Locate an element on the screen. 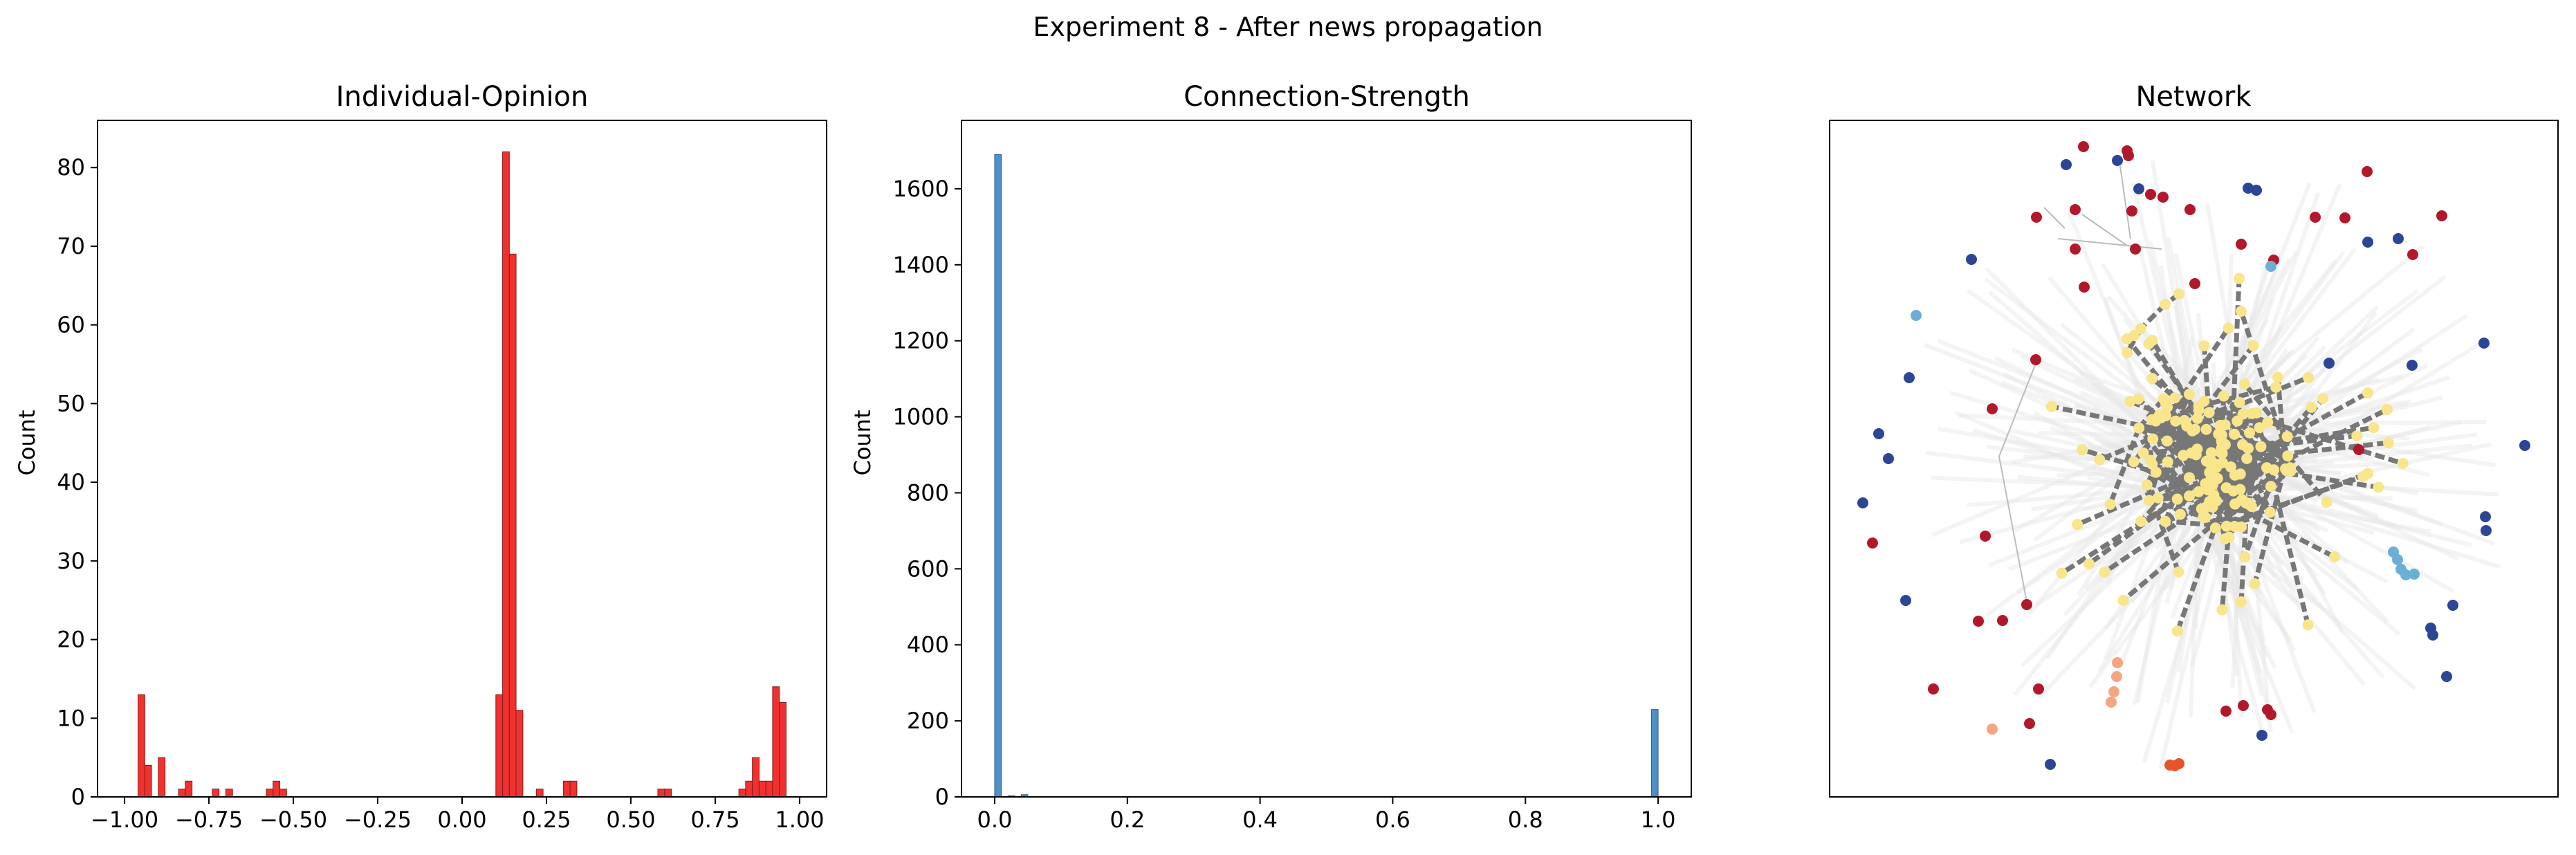  strength-x-tick-label: 1.0 is located at coordinates (1658, 820).